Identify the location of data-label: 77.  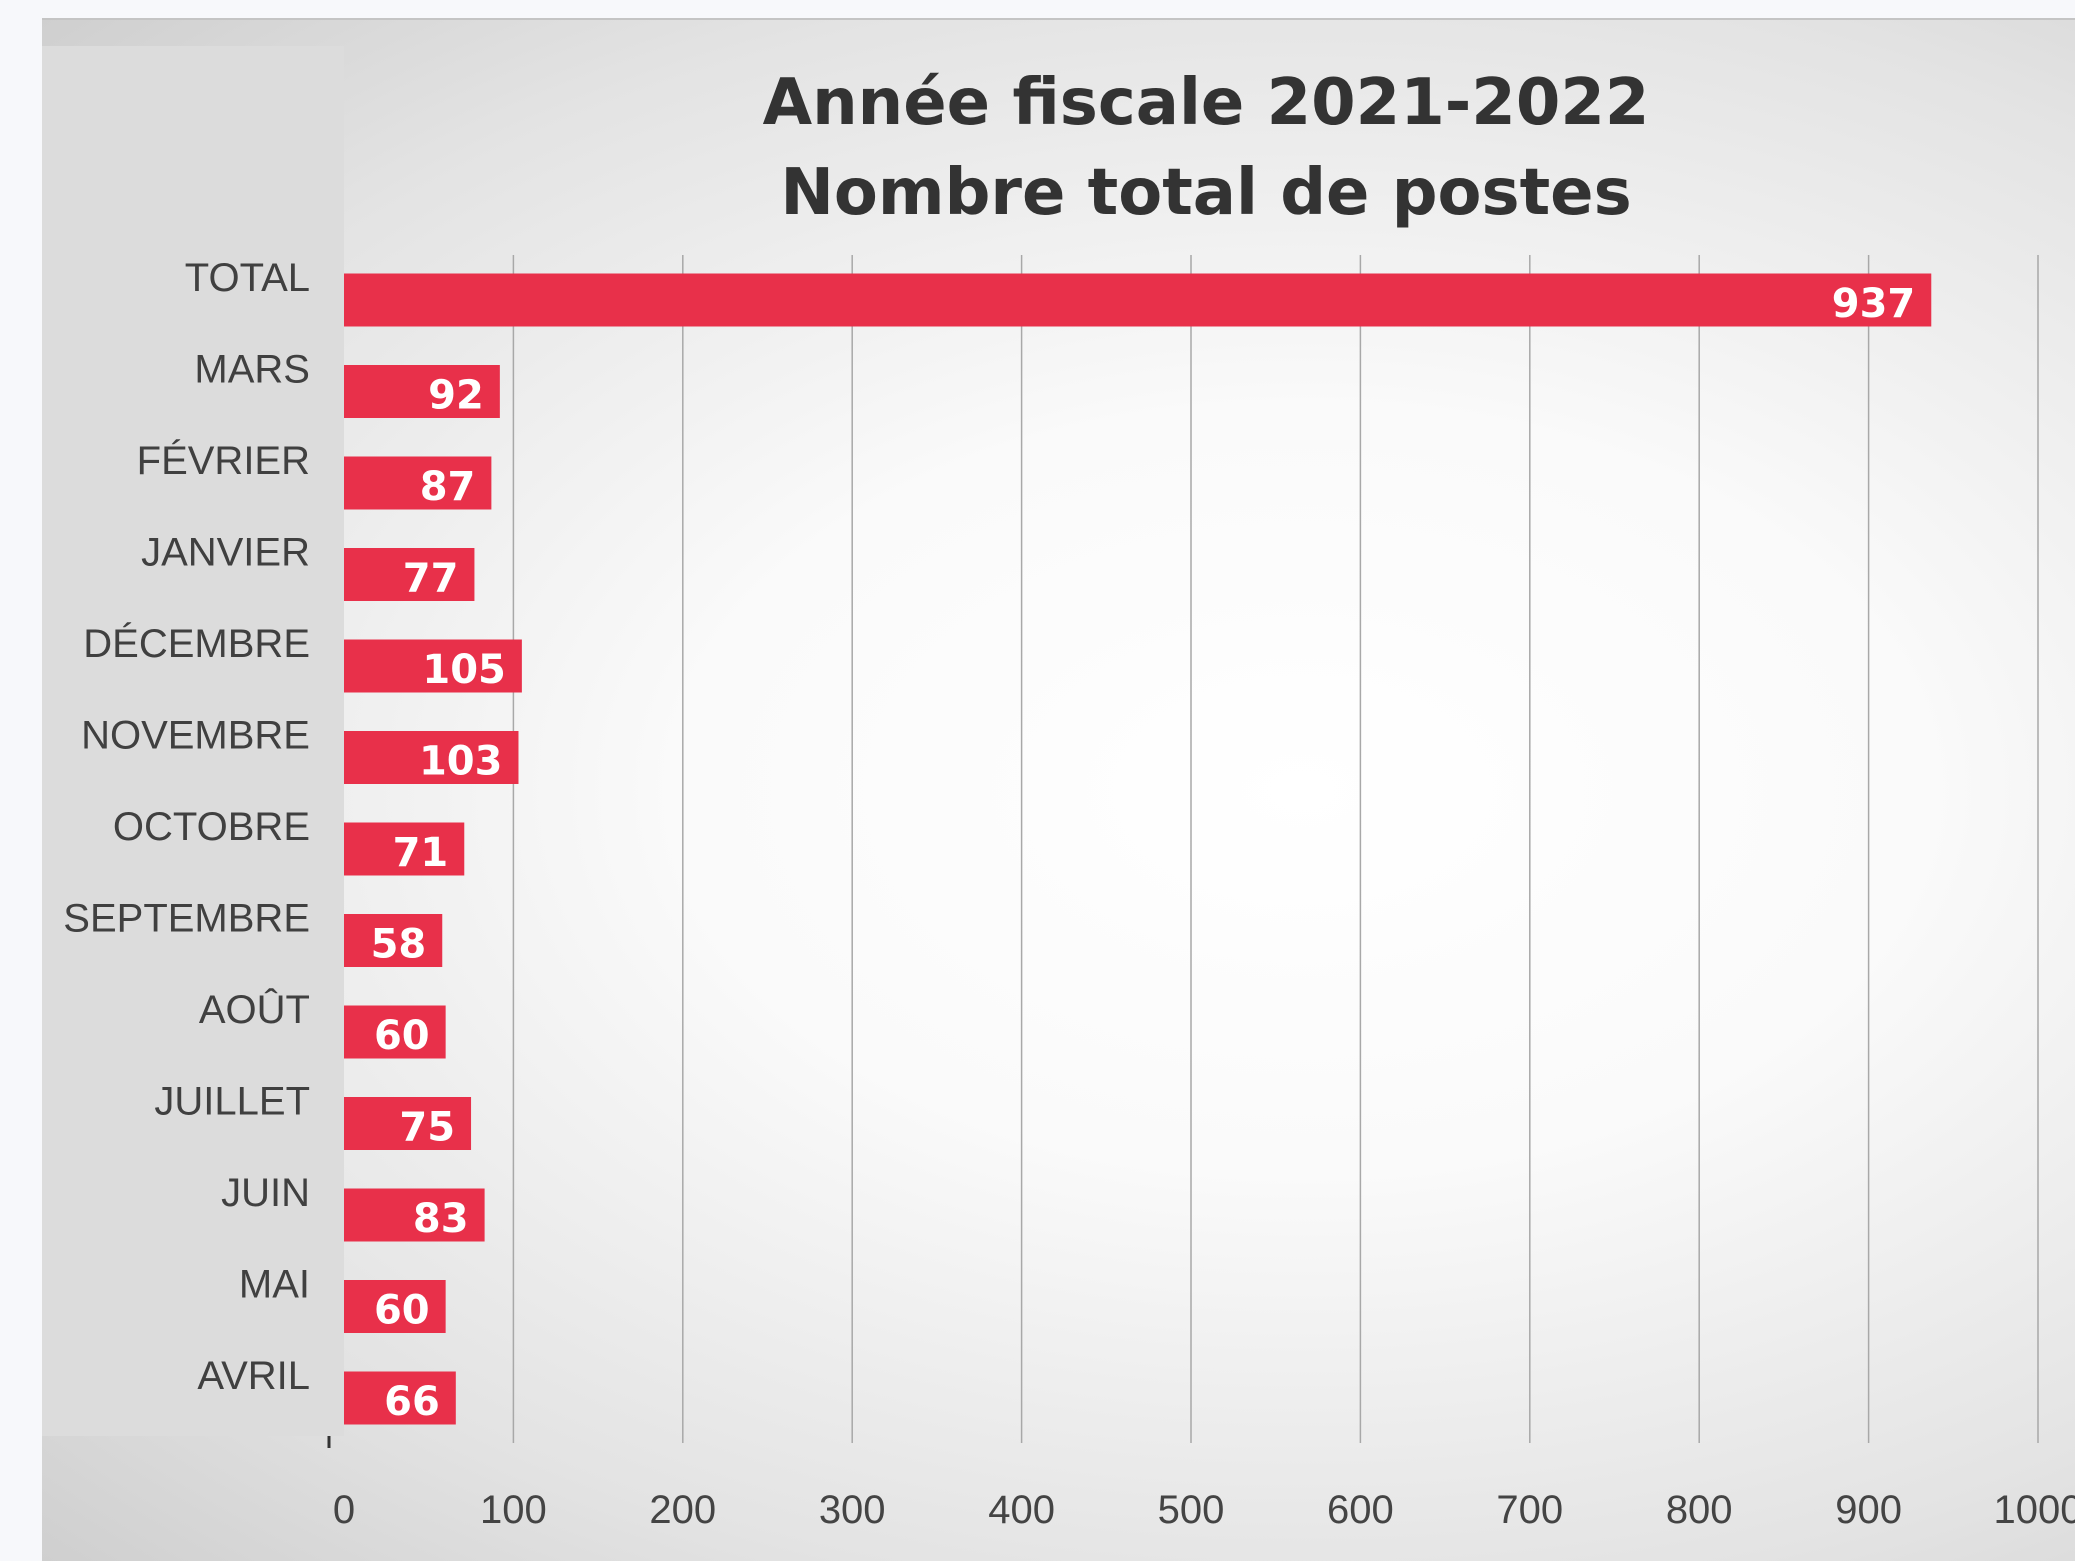
(431, 579).